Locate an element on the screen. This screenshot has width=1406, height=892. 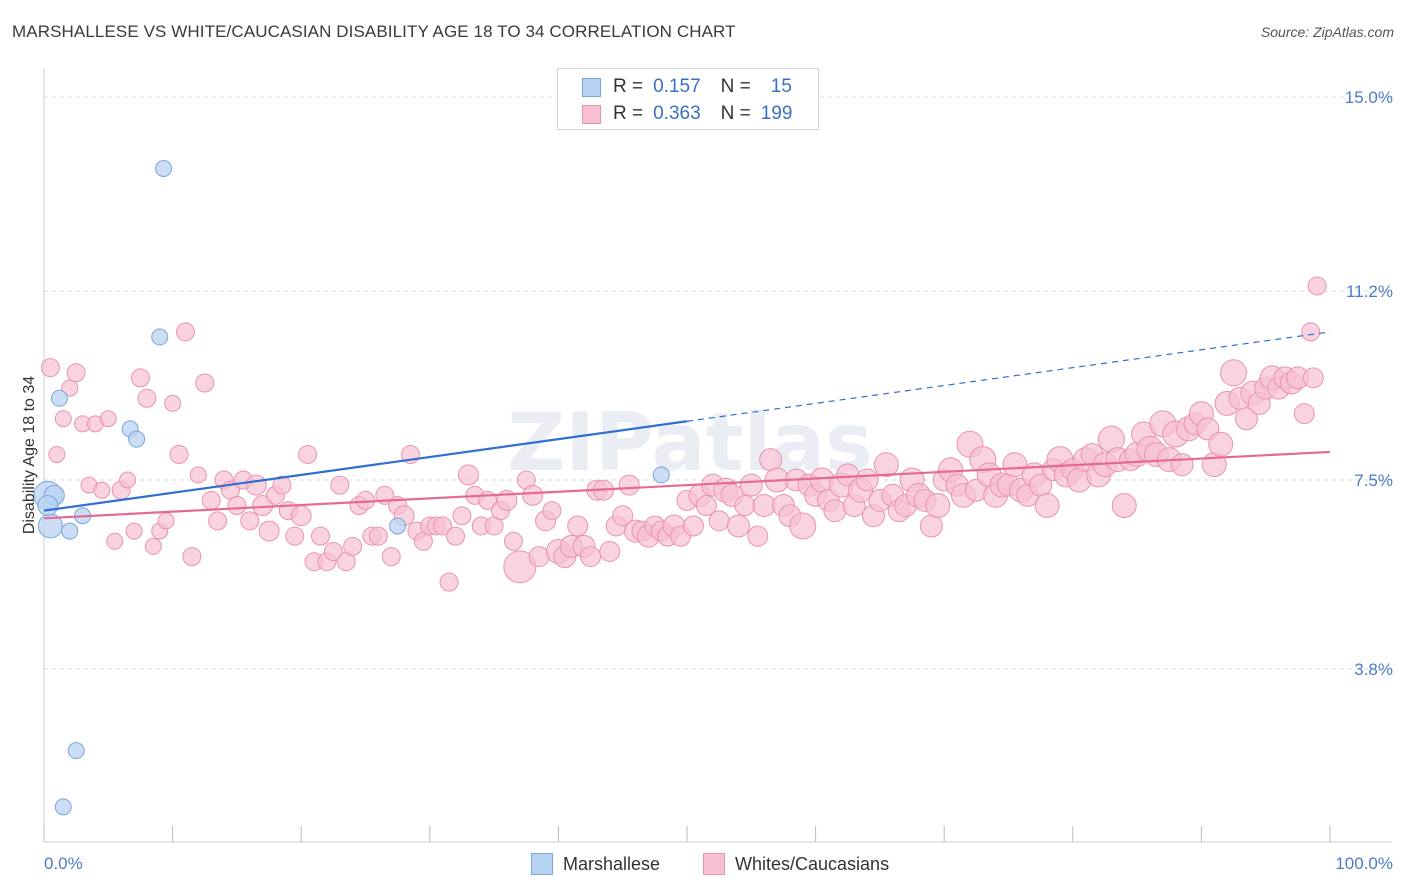
bottom-legend-whites: Whites/Caucasians is located at coordinates (796, 864).